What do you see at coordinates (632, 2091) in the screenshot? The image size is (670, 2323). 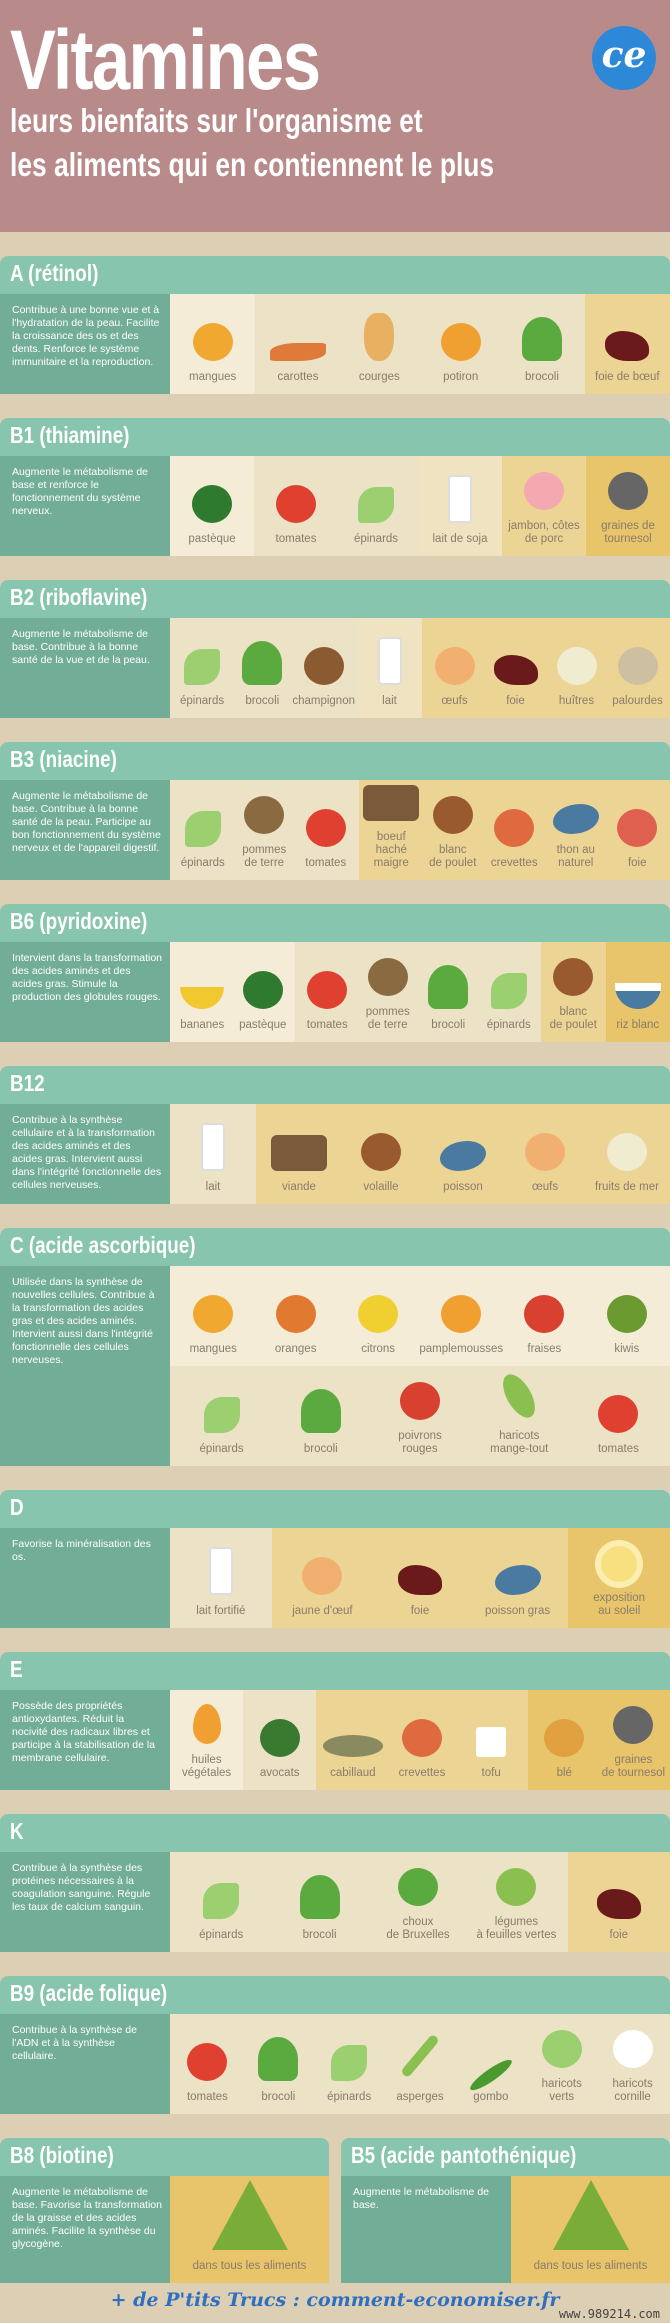 I see `food-label: haricots cornille` at bounding box center [632, 2091].